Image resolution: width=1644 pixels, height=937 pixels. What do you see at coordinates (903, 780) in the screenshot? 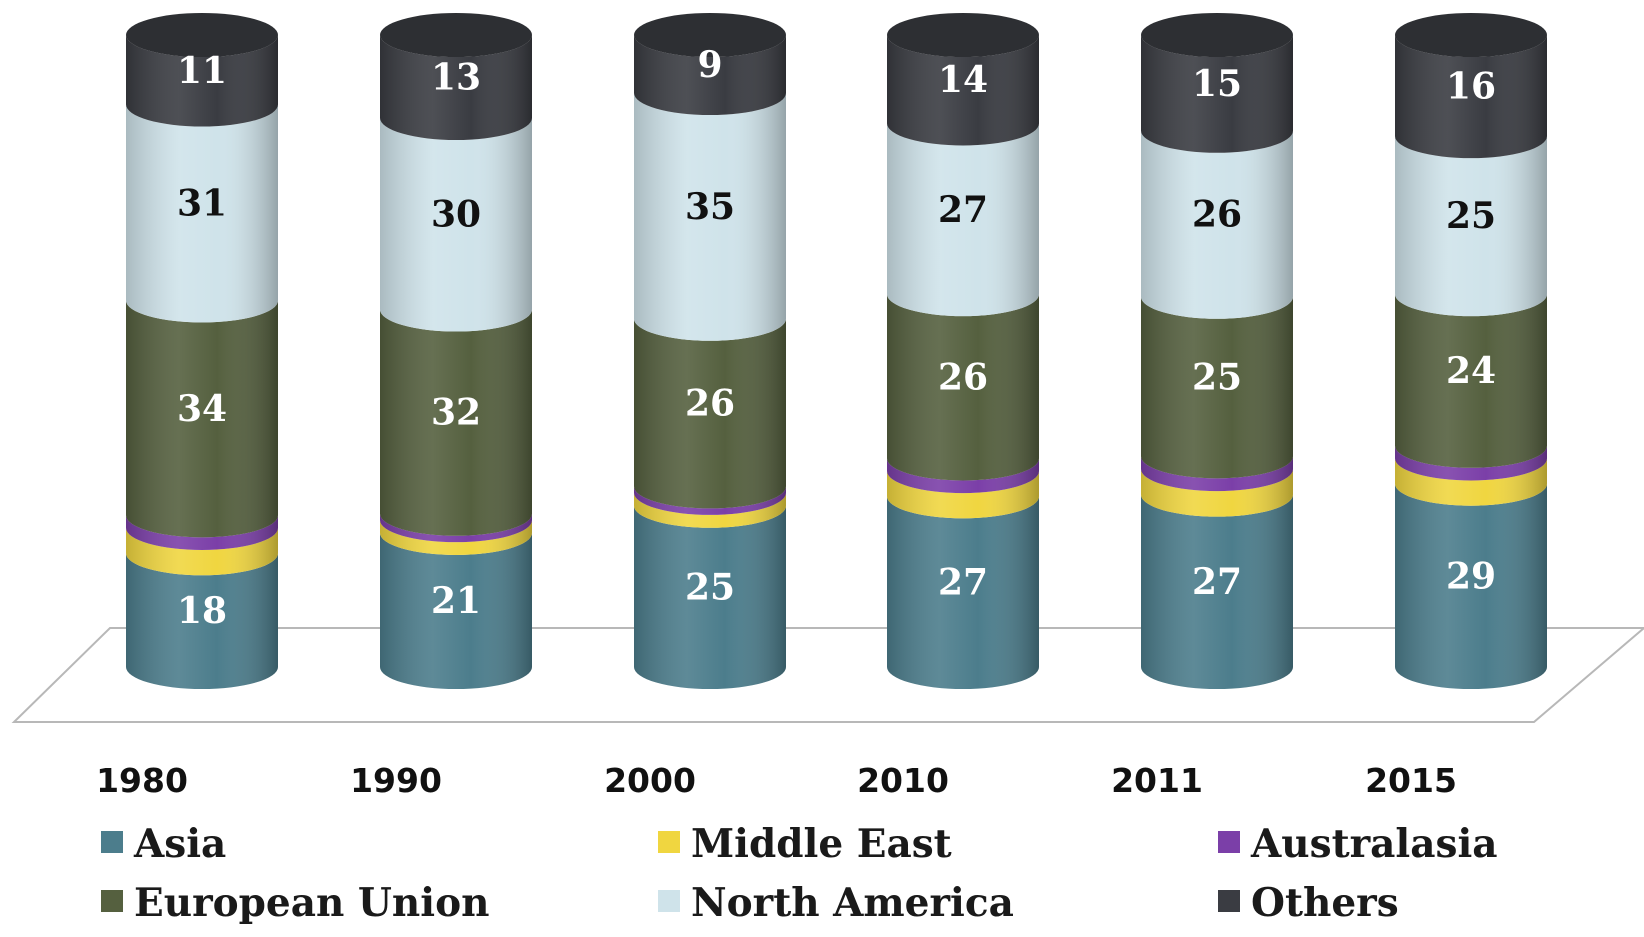
I see `x-tick-label: 2010` at bounding box center [903, 780].